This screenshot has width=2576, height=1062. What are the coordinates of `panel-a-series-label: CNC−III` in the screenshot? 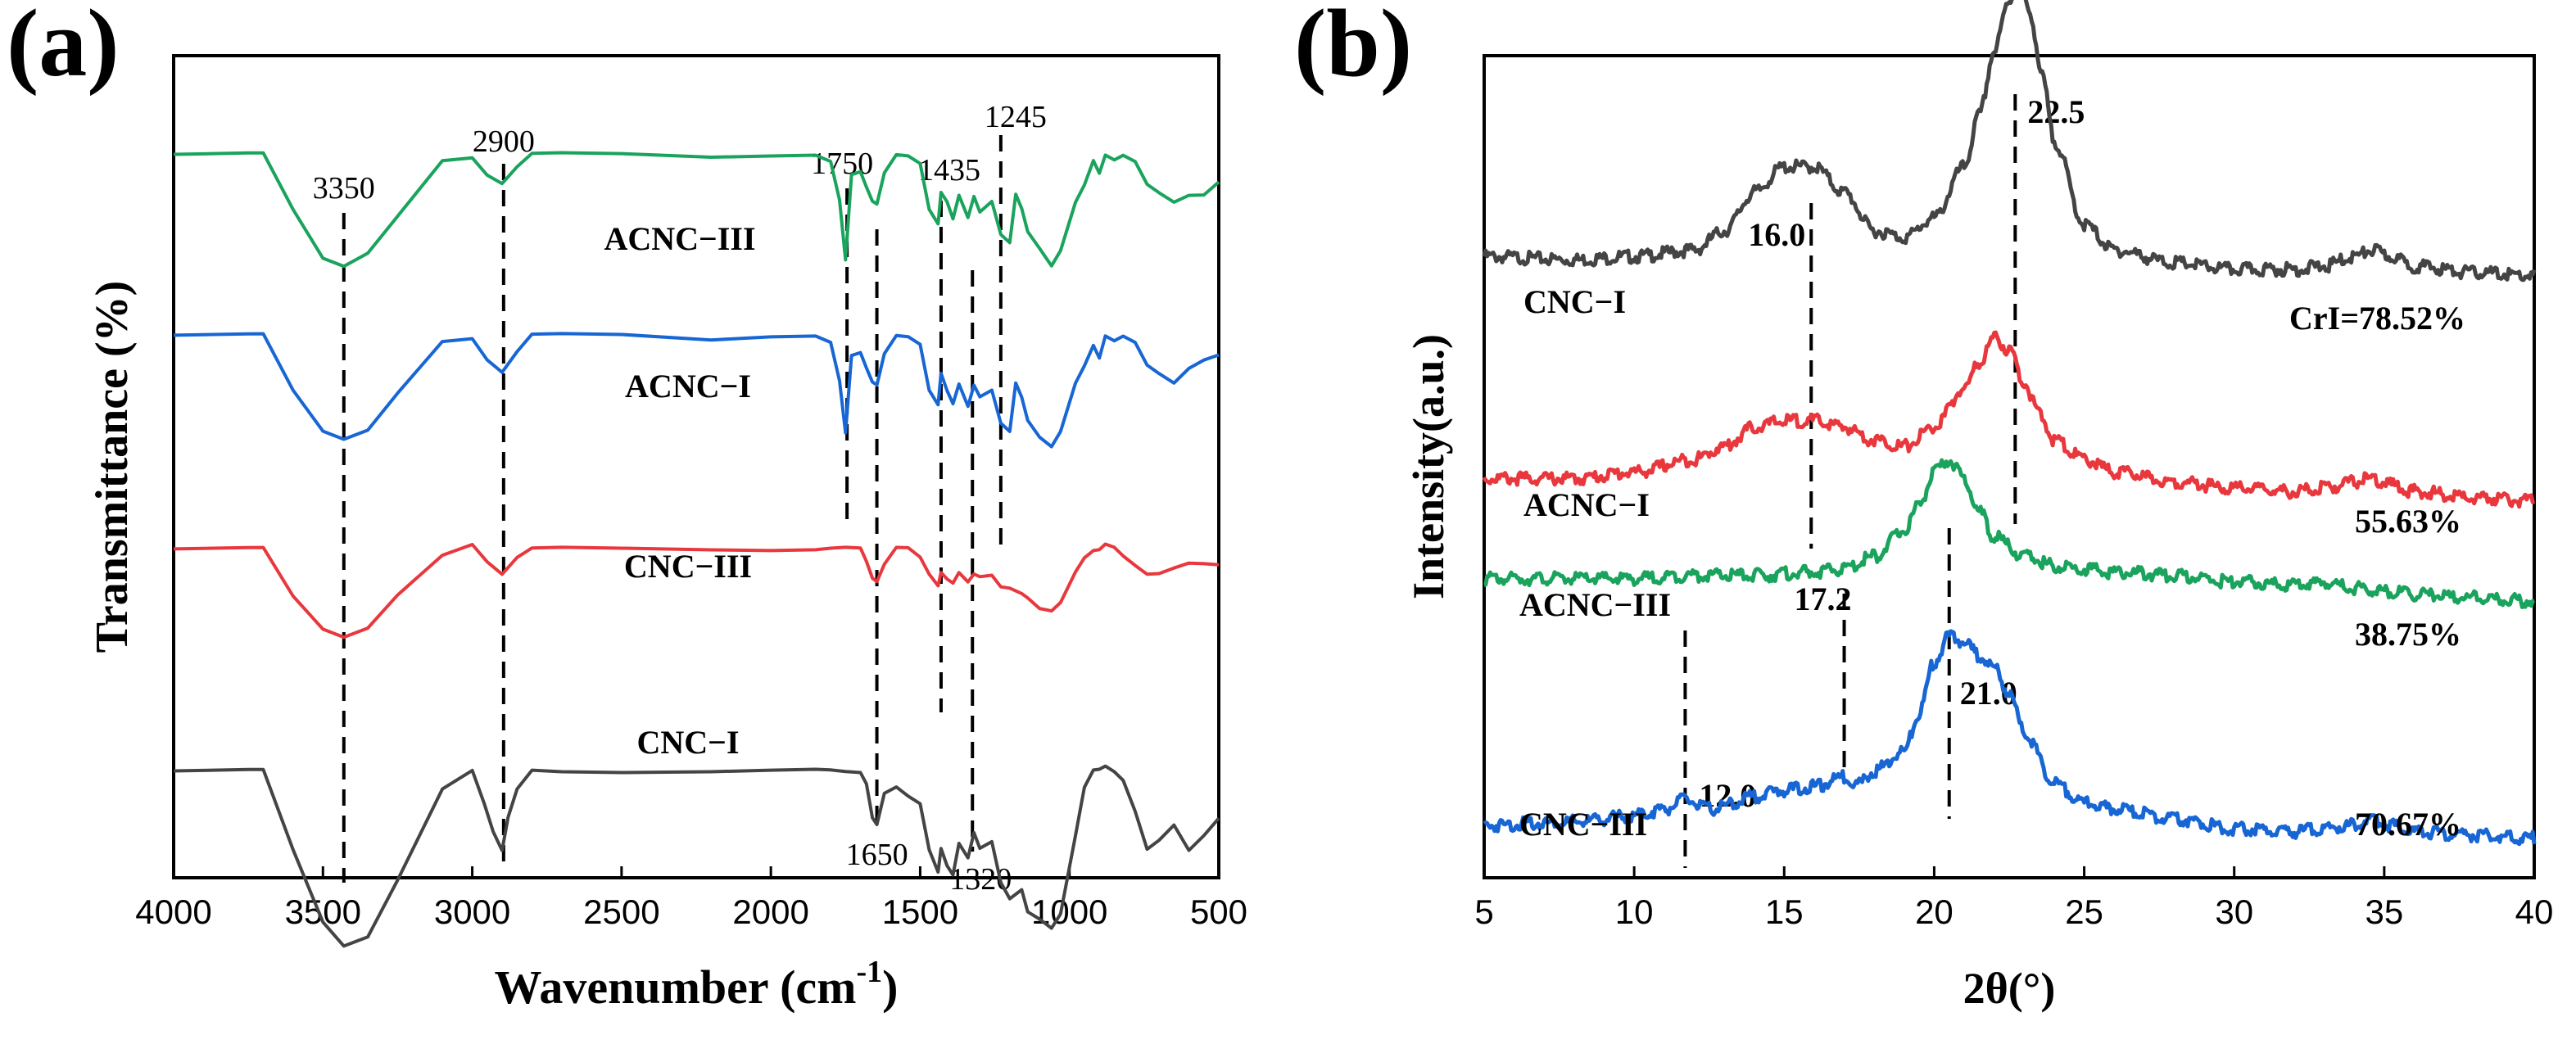 It's located at (688, 566).